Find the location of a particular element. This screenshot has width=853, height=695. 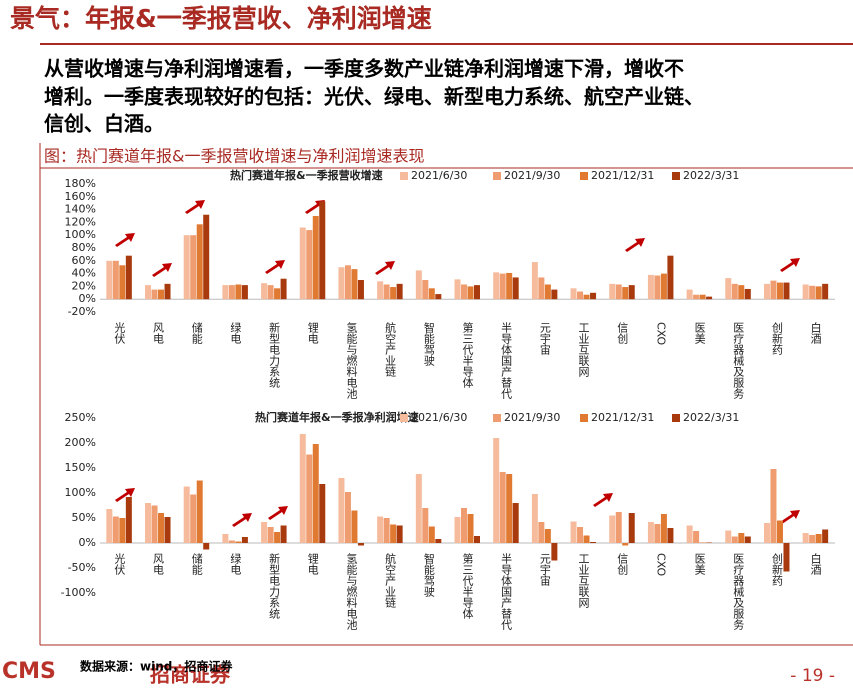

logo-text: CMS is located at coordinates (29, 671).